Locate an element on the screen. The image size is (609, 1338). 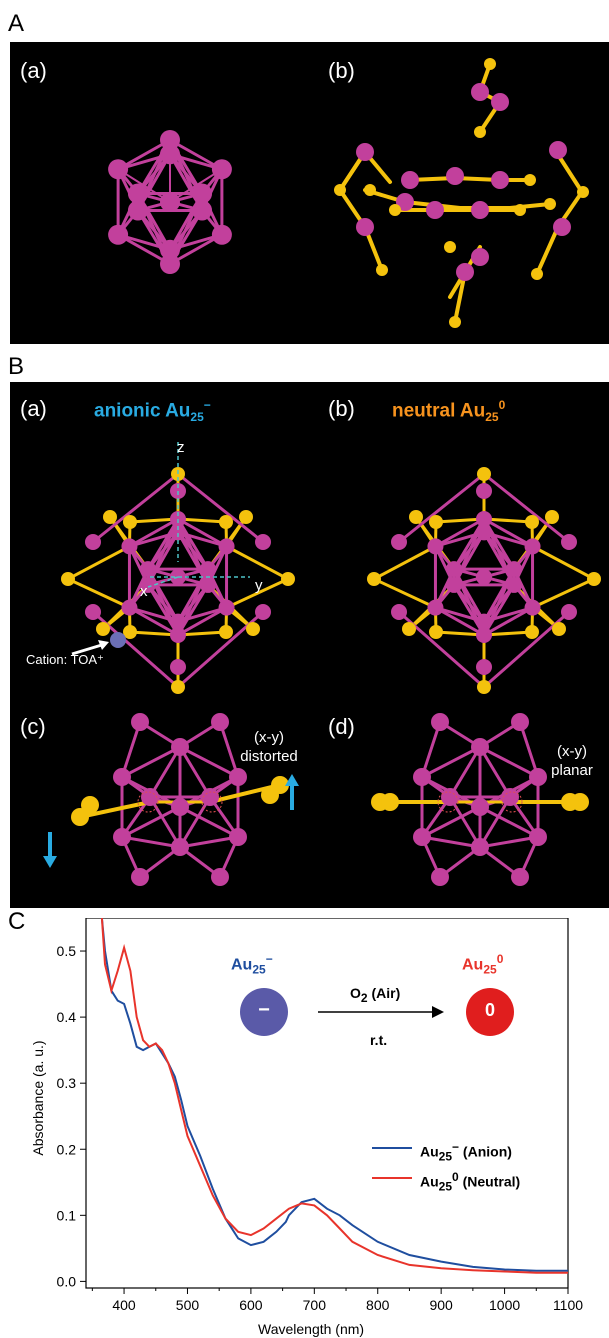
axis-x-label: x is located at coordinates (144, 591).